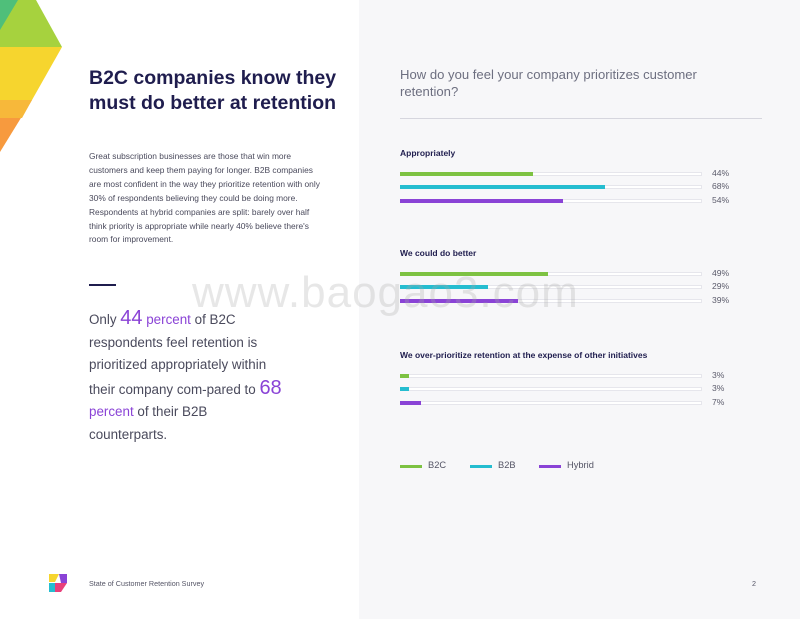 The height and width of the screenshot is (619, 800). I want to click on pull-quote-text-1: Only, so click(105, 319).